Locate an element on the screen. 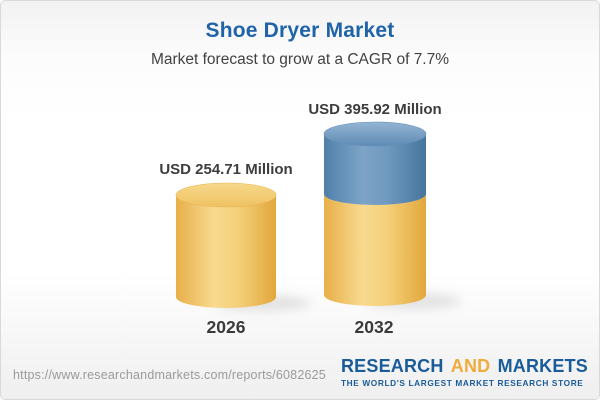  value-label-2032: USD 395.92 Million is located at coordinates (375, 109).